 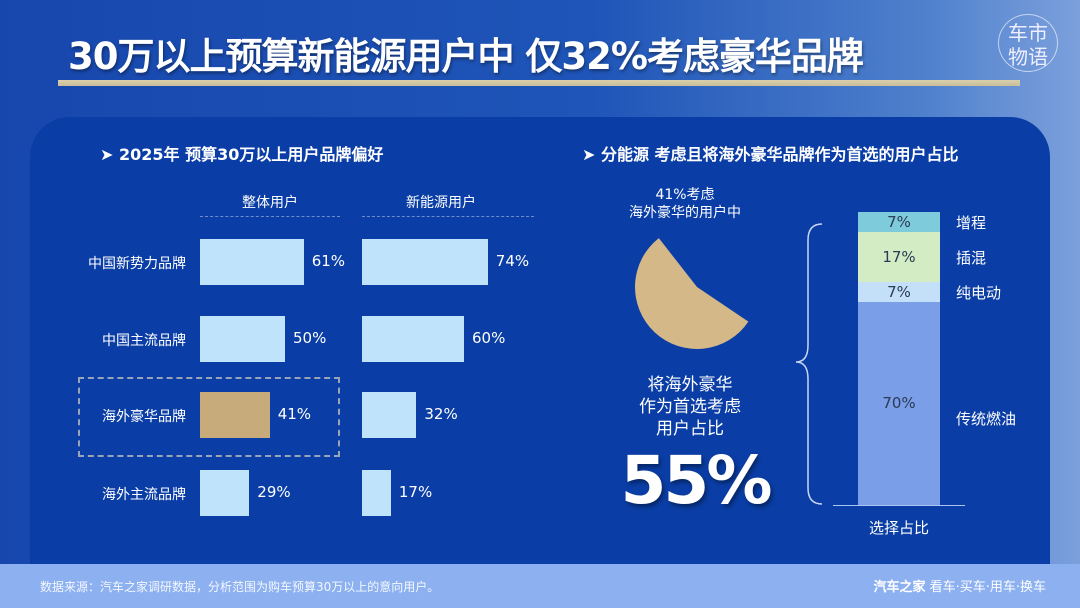 What do you see at coordinates (979, 292) in the screenshot?
I see `segment-legend-label: 纯电动` at bounding box center [979, 292].